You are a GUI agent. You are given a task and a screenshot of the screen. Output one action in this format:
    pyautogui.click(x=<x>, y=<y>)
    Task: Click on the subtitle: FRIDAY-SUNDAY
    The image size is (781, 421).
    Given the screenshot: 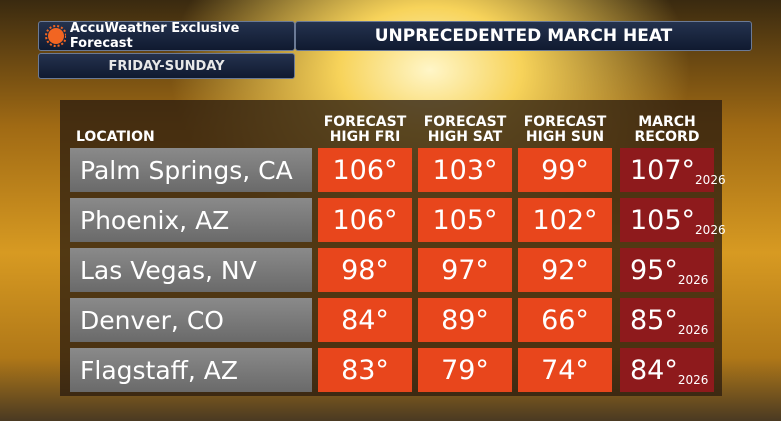 What is the action you would take?
    pyautogui.click(x=166, y=66)
    